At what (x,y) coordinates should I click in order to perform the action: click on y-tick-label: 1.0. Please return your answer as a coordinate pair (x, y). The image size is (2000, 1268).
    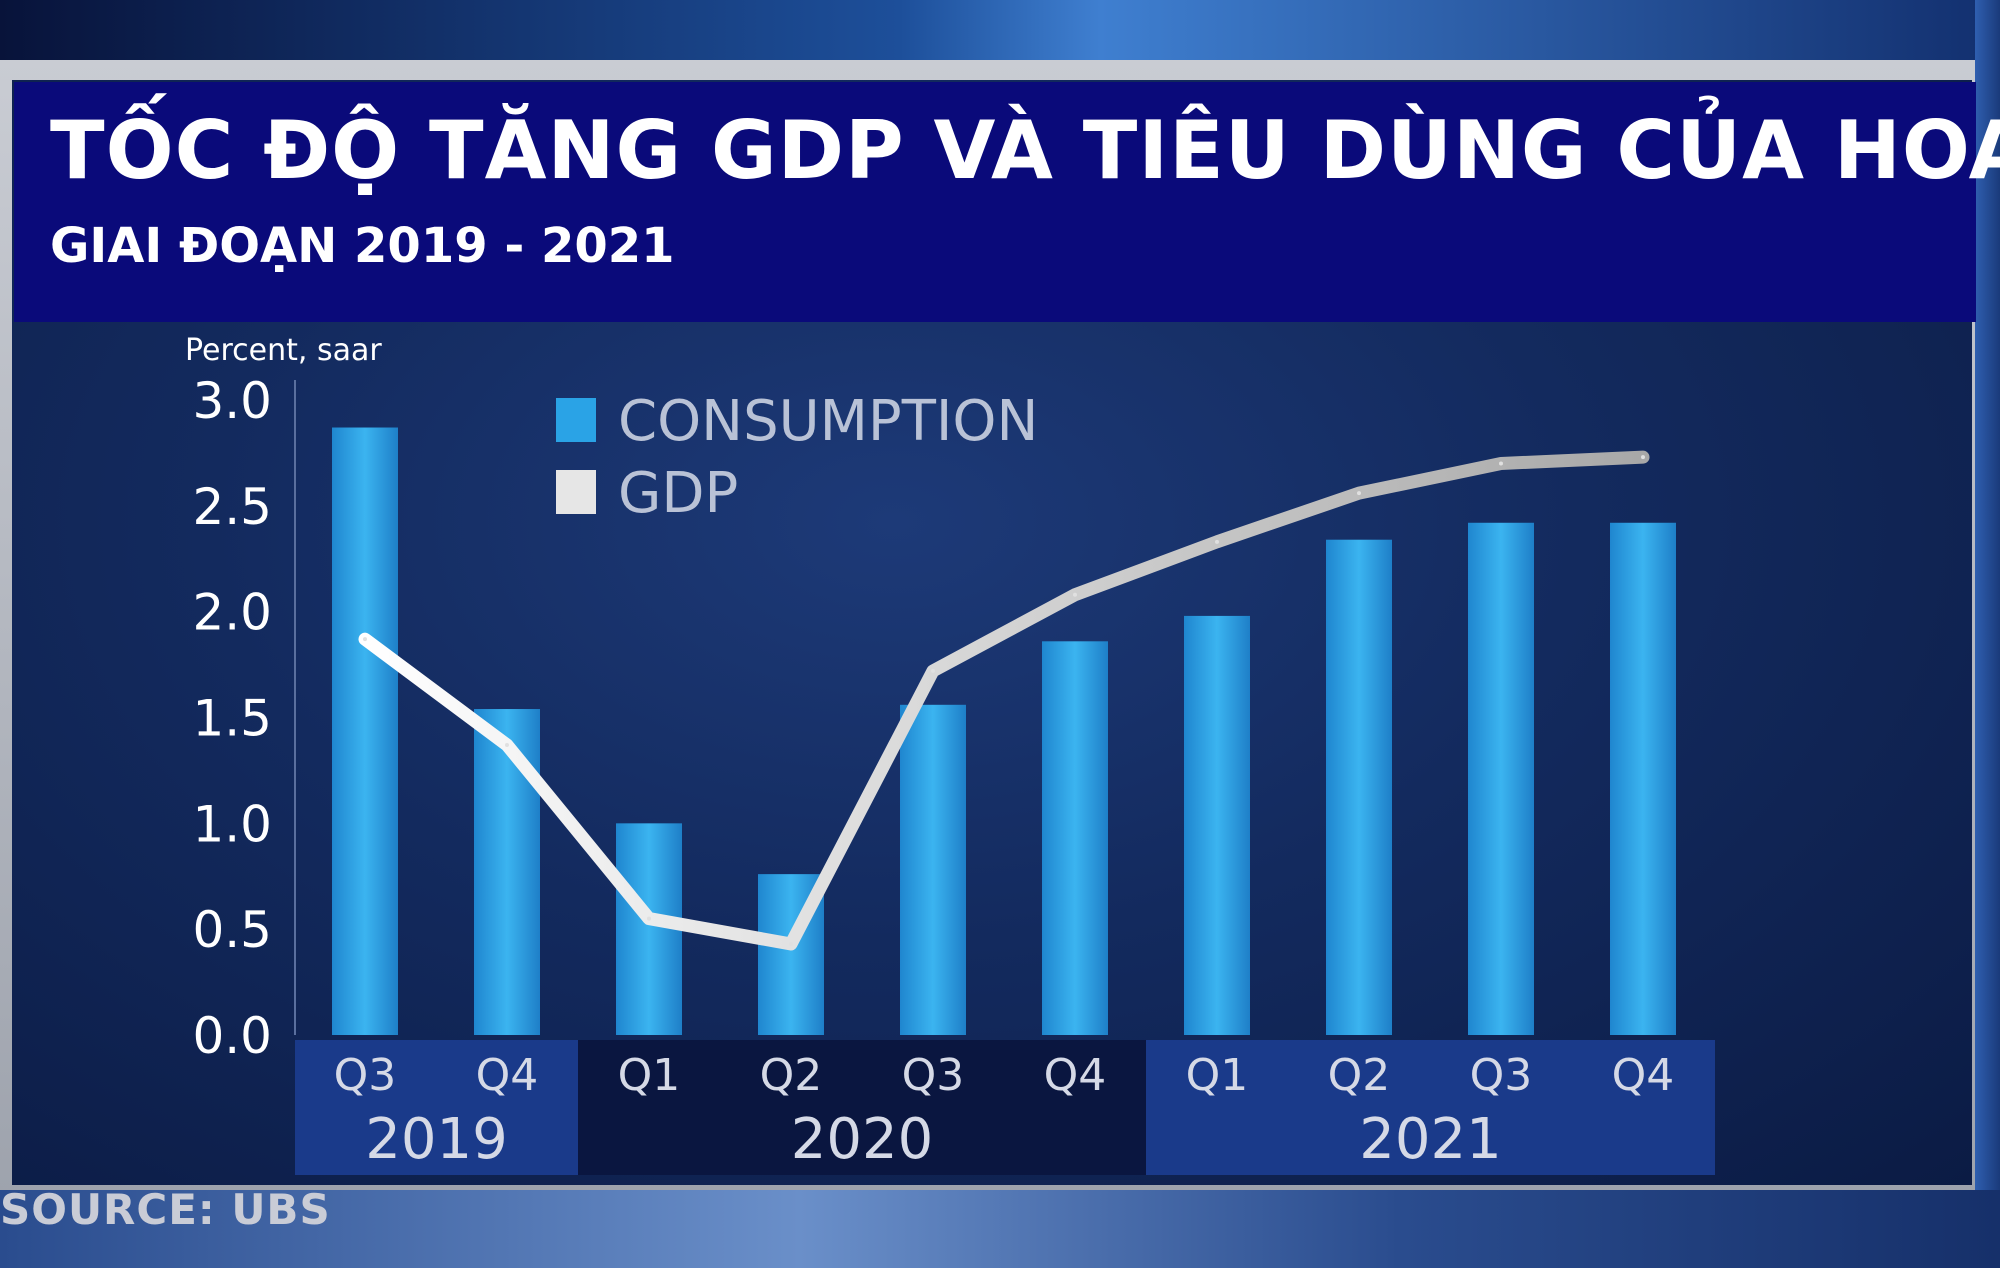
    Looking at the image, I should click on (232, 824).